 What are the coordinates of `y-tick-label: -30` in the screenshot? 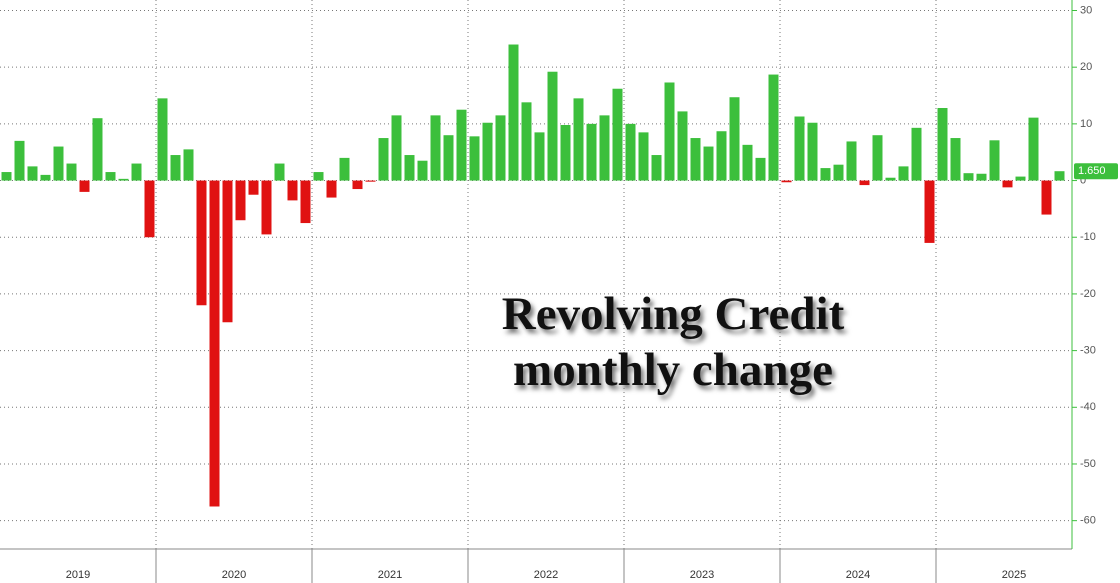 It's located at (1088, 351).